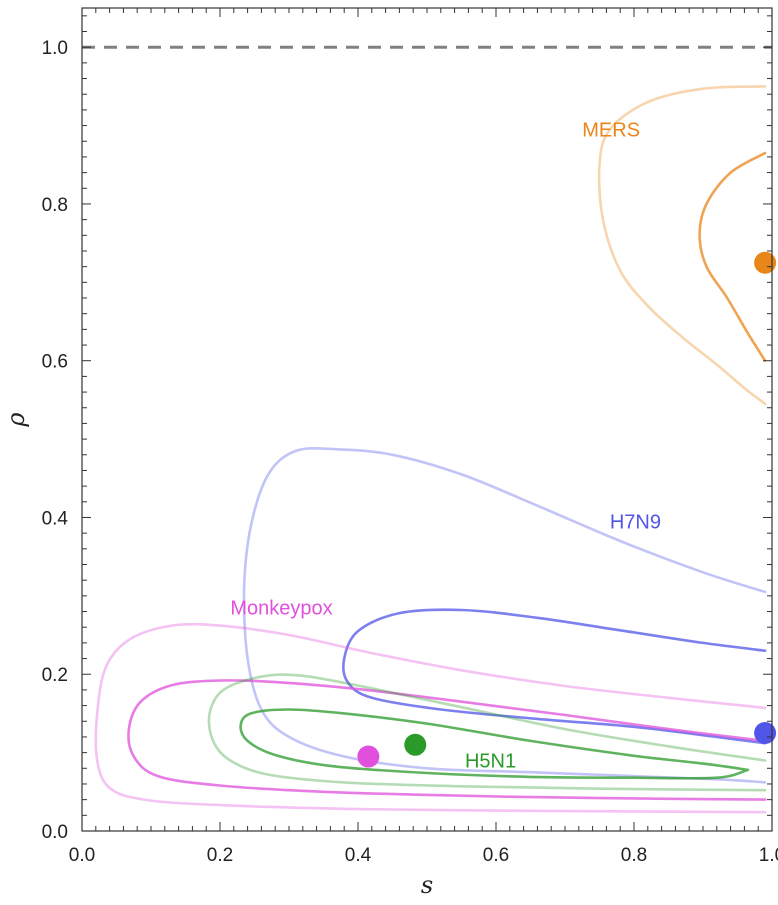  Describe the element at coordinates (55, 48) in the screenshot. I see `y-tick-label: 1.0` at that location.